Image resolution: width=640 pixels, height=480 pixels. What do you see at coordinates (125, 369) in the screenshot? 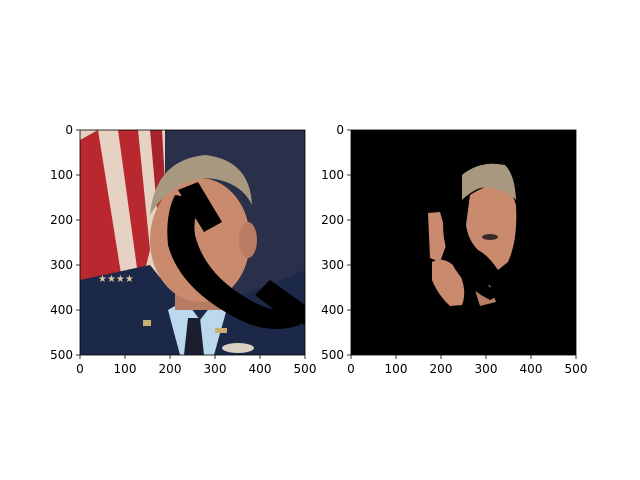
I see `left-x-tick-label: 100` at bounding box center [125, 369].